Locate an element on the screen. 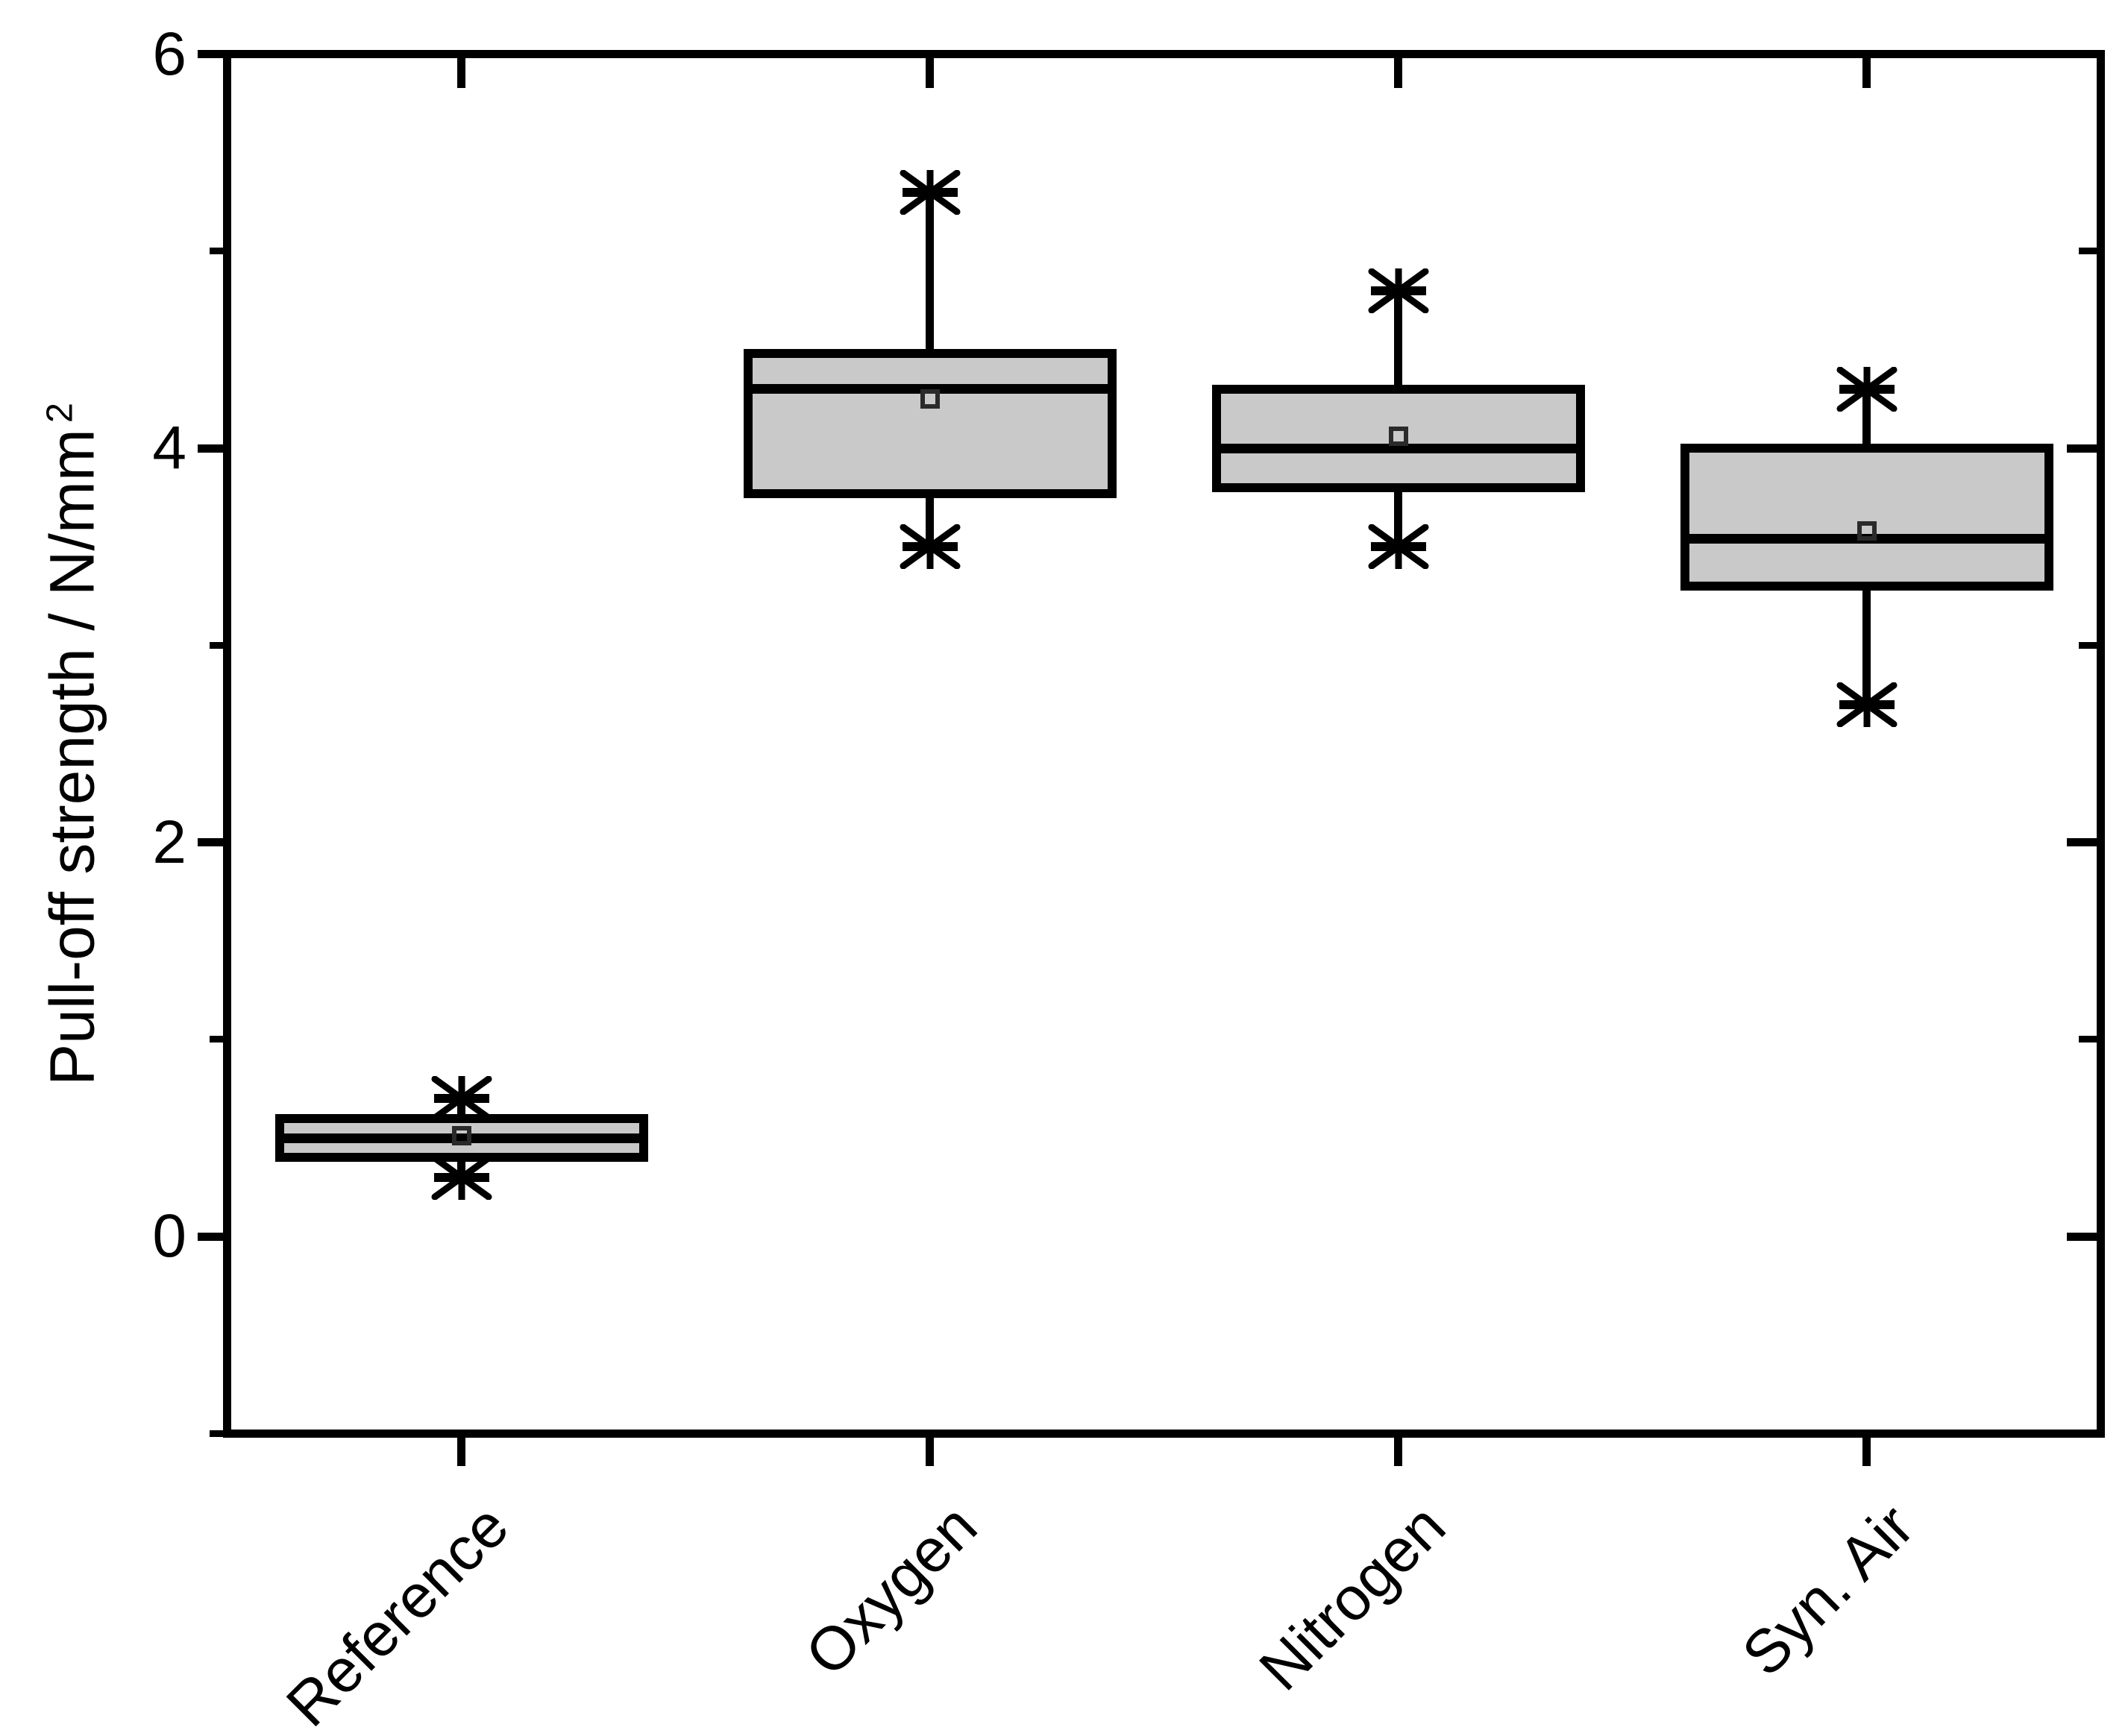 This screenshot has height=1736, width=2128. xtick-top-reference is located at coordinates (461, 73).